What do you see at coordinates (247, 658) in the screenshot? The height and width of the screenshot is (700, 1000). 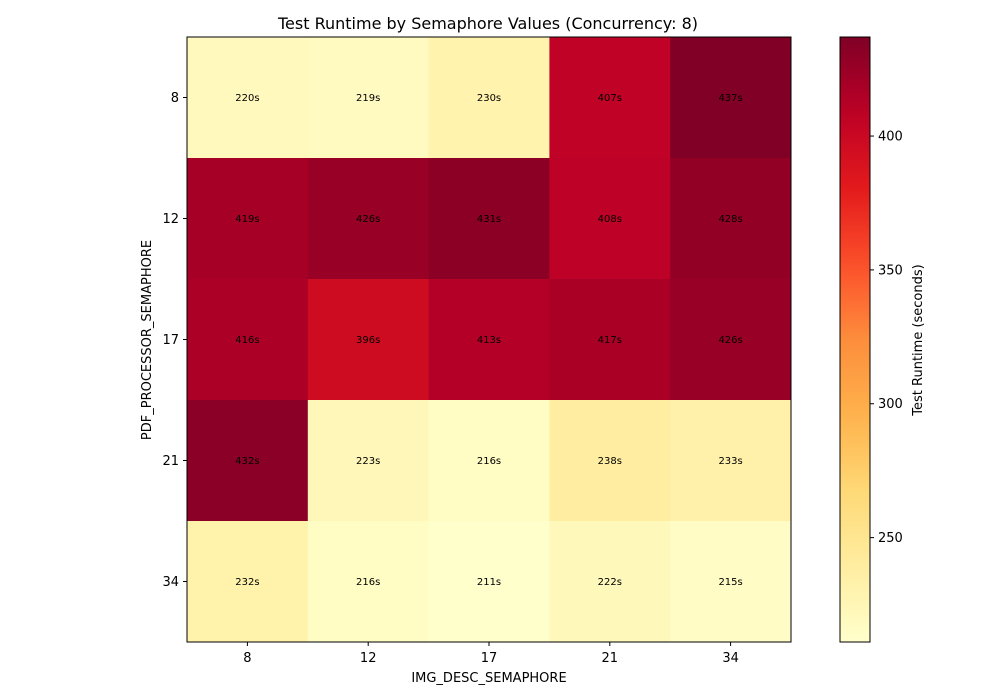 I see `x-tick-label: 8` at bounding box center [247, 658].